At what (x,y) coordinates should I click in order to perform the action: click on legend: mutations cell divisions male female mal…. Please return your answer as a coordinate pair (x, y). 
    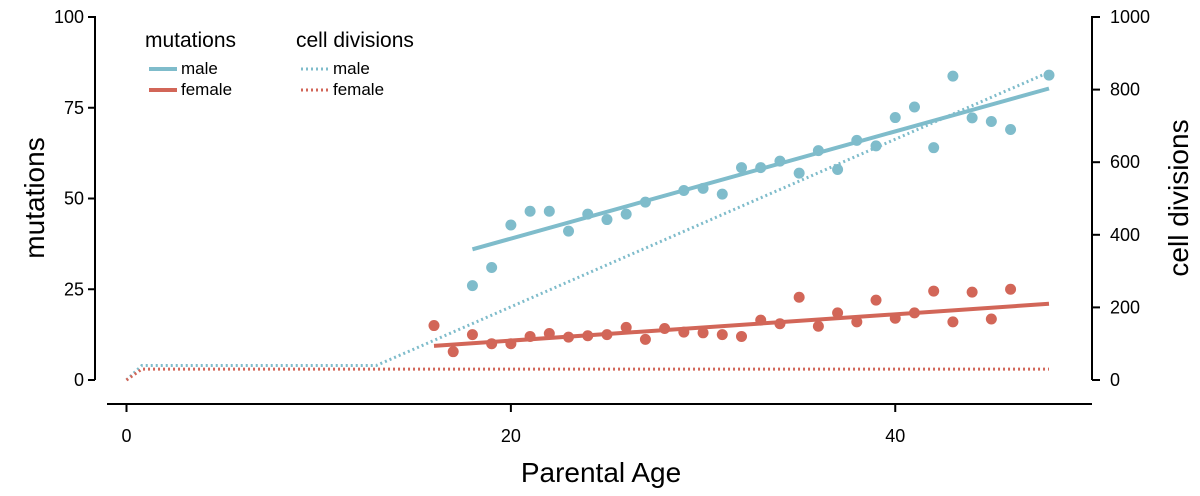
    Looking at the image, I should click on (279, 64).